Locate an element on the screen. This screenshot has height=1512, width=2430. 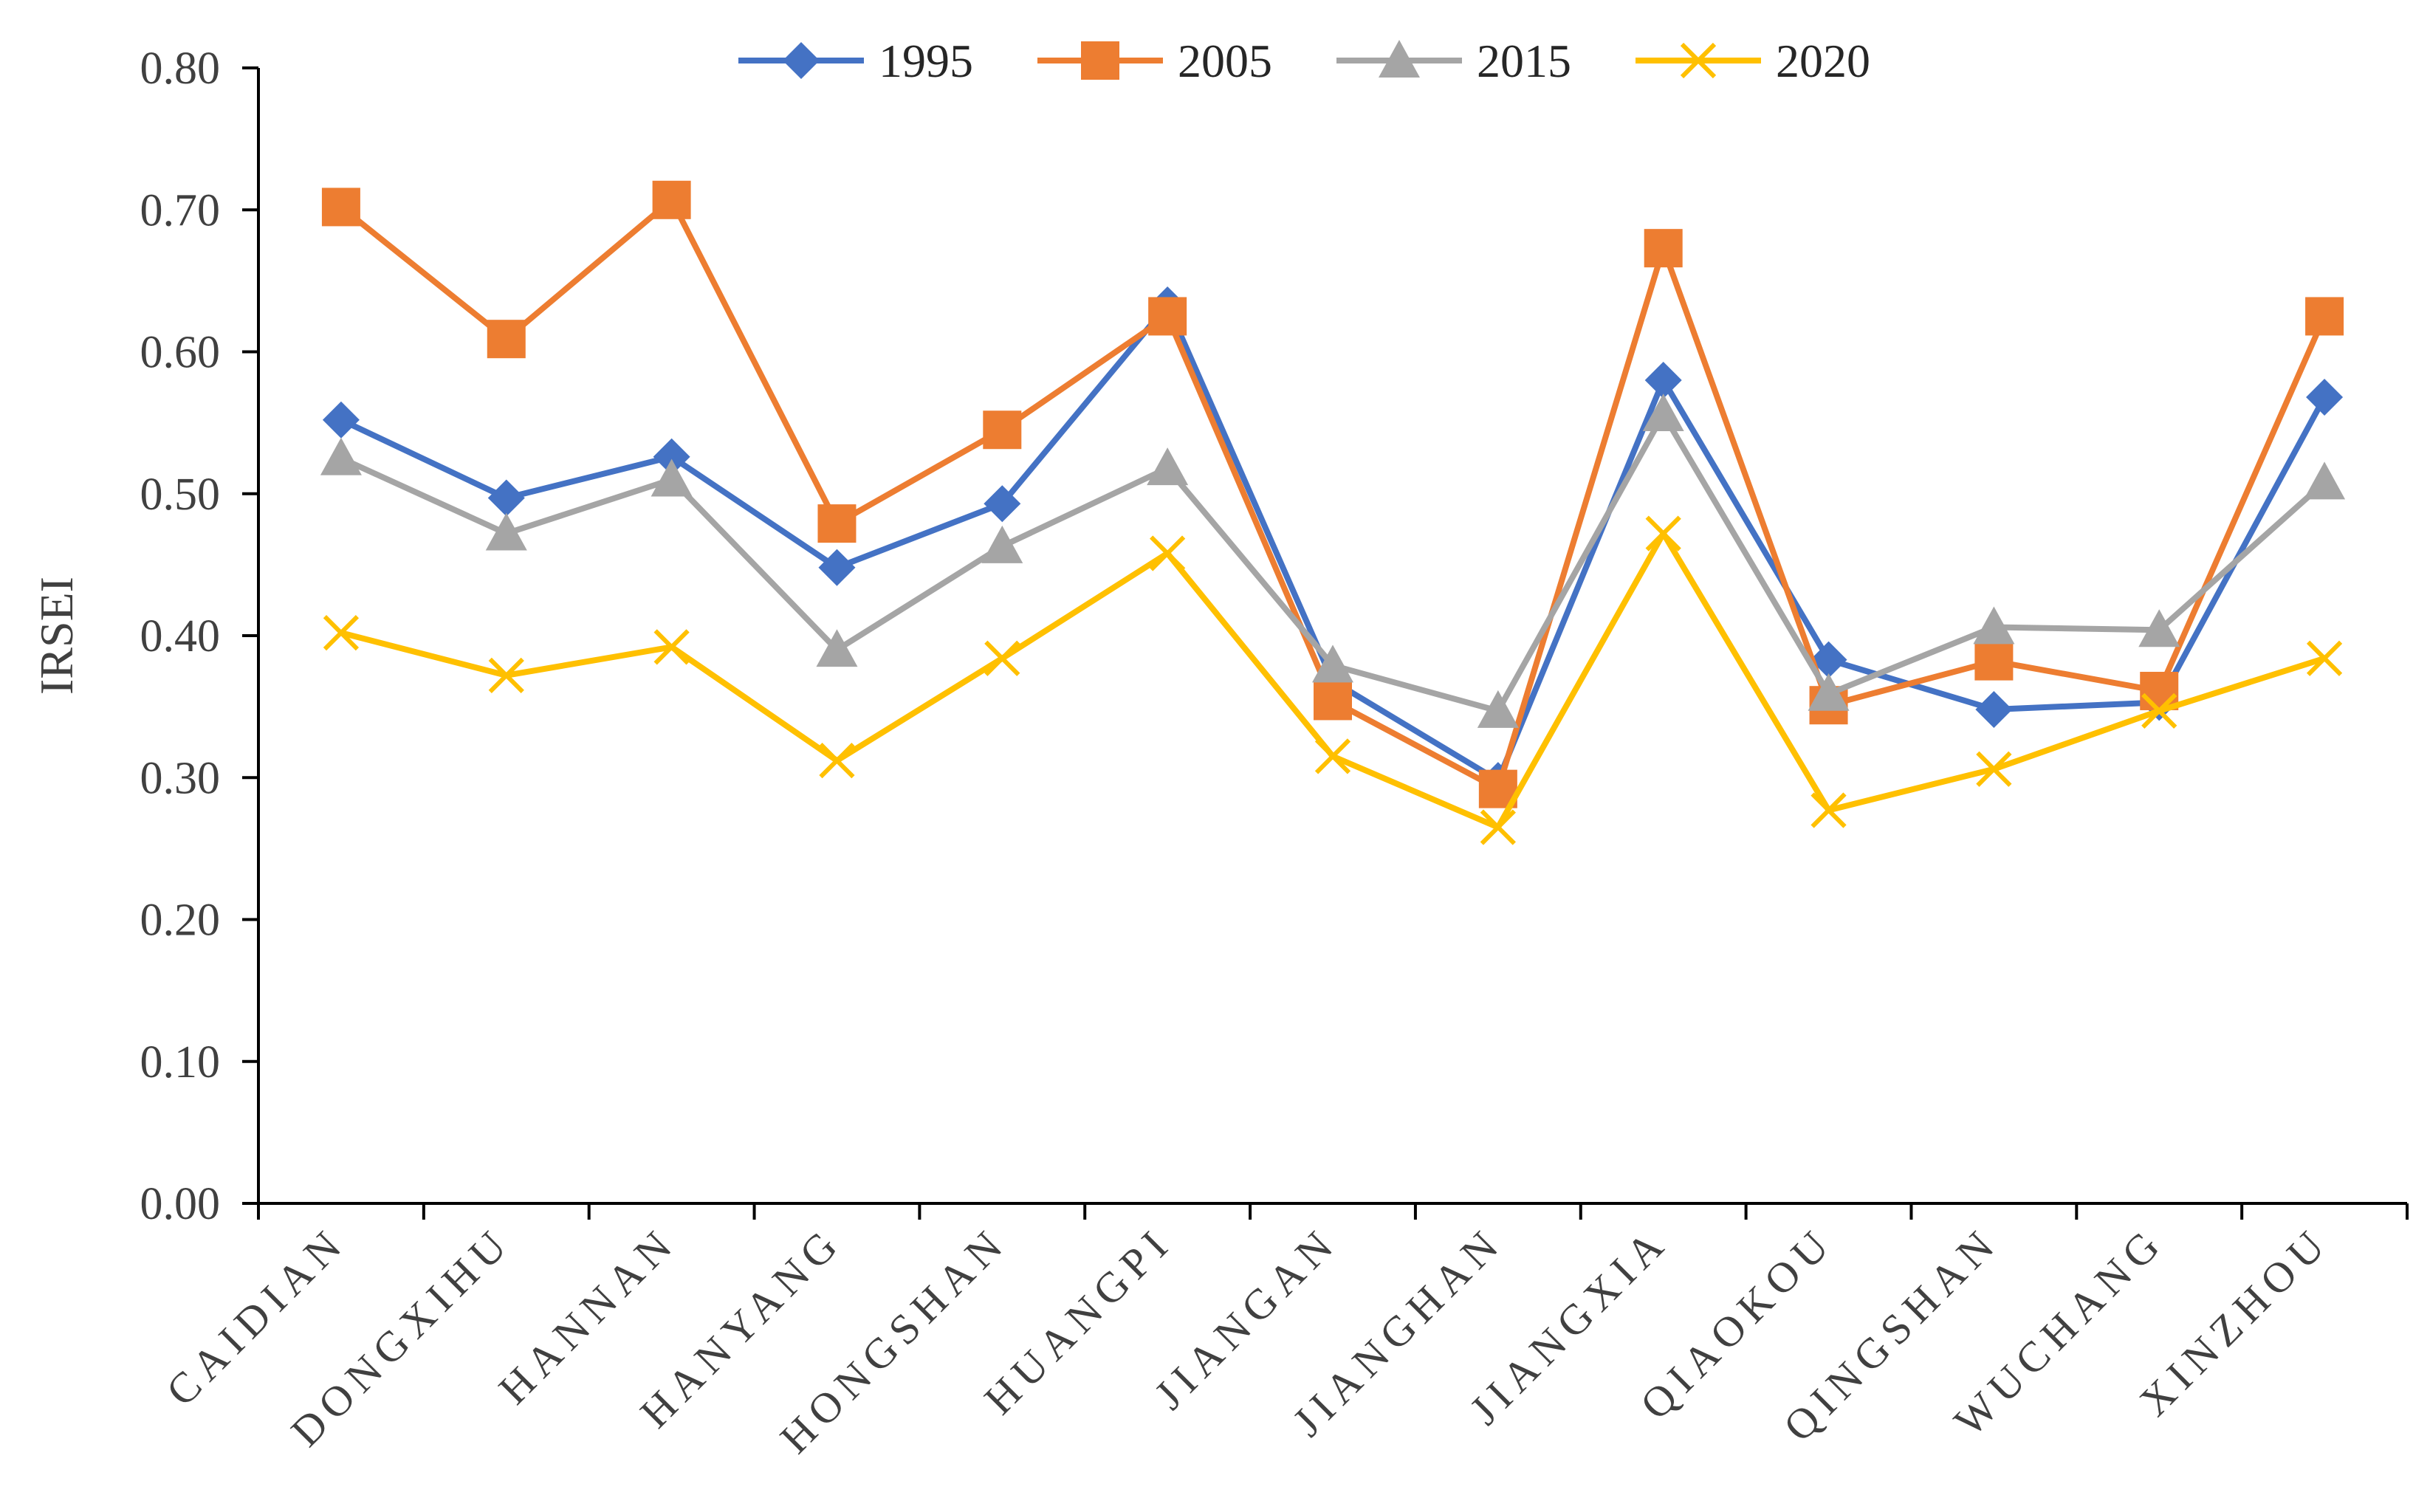
y-tick-label: 0.50 is located at coordinates (180, 495).